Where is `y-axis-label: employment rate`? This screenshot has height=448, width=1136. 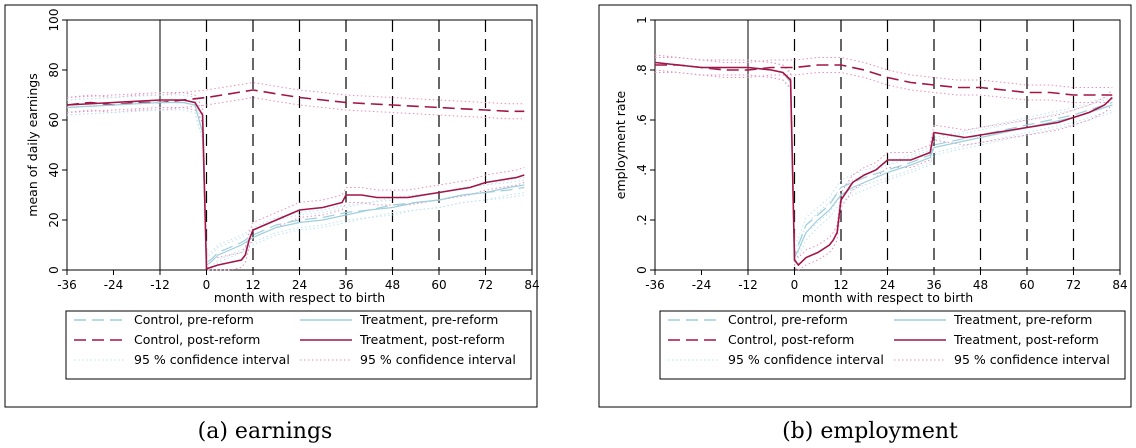
y-axis-label: employment rate is located at coordinates (620, 145).